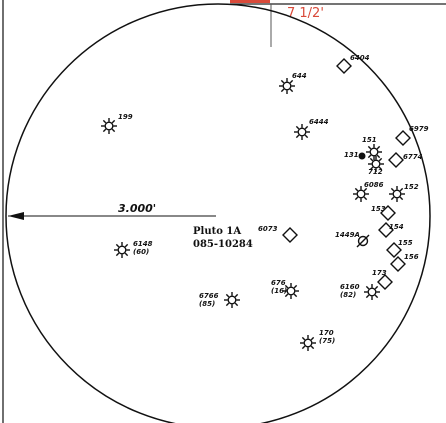 The width and height of the screenshot is (446, 423). Describe the element at coordinates (290, 235) in the screenshot. I see `sym-6073-marker` at that location.